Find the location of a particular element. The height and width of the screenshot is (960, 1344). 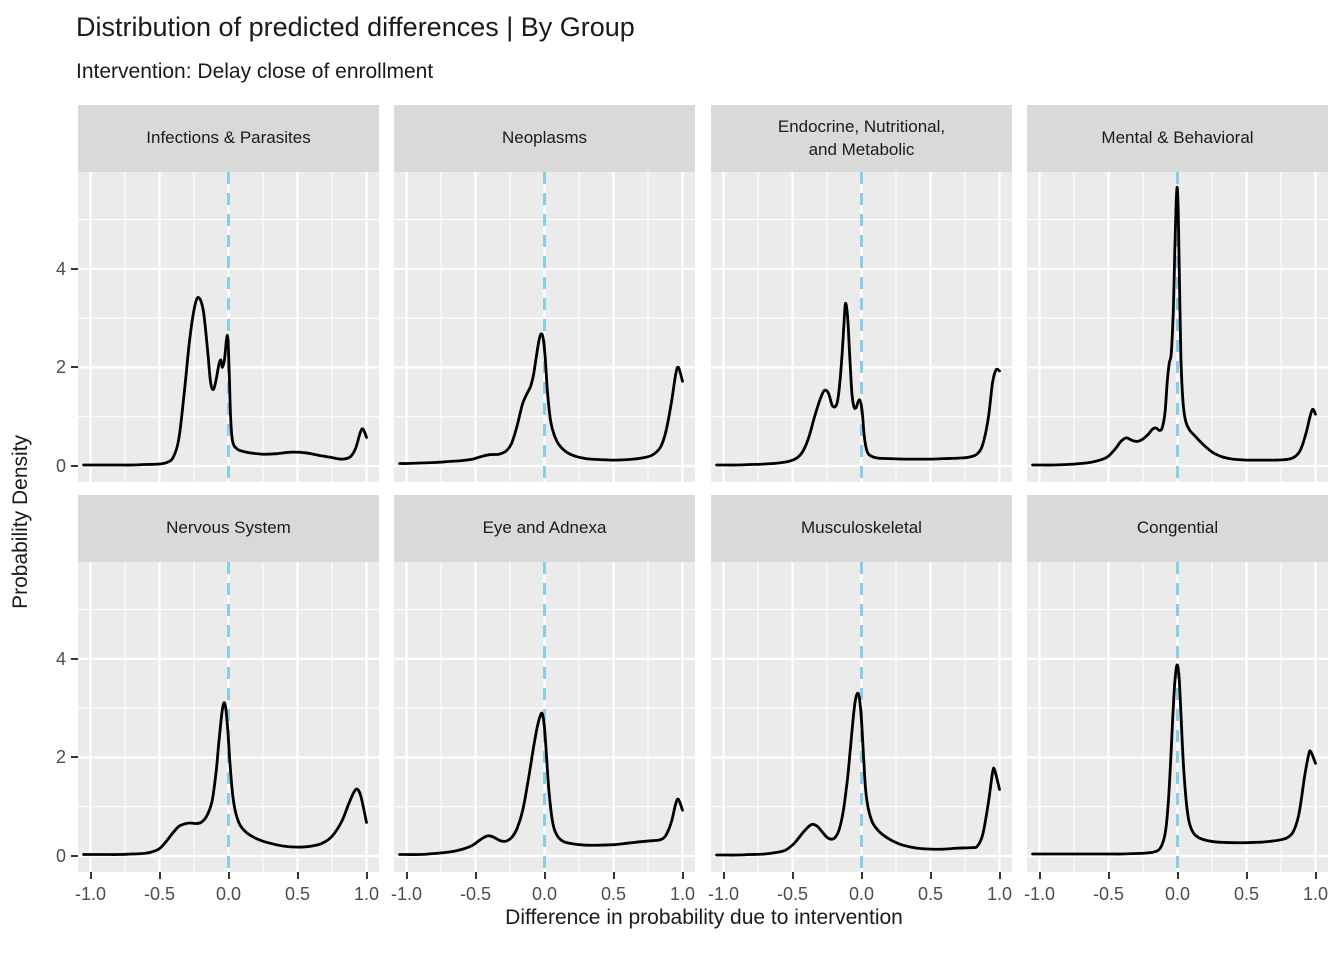

facet-label: Infections & Parasites is located at coordinates (228, 138).